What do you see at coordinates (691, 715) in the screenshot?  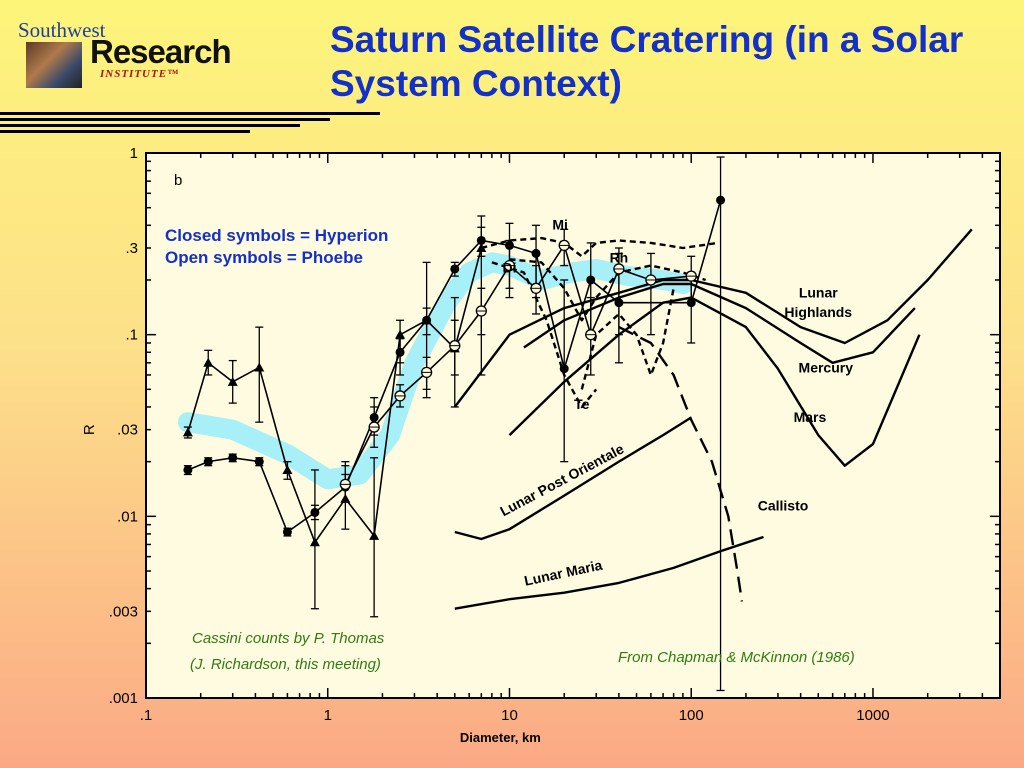 I see `x-tick-label: 100` at bounding box center [691, 715].